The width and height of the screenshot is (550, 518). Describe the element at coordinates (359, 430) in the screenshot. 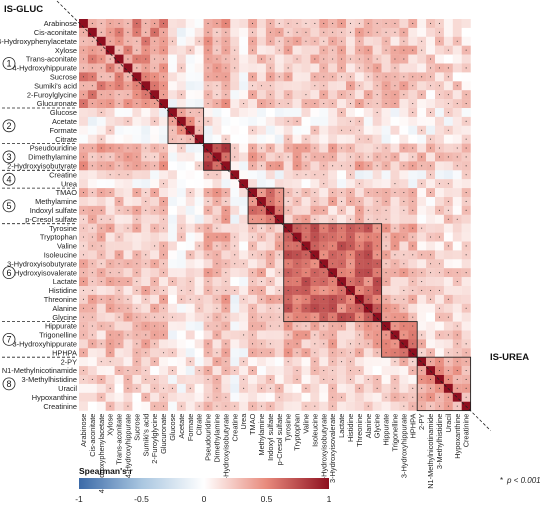

I see `column-label: Threonine` at that location.